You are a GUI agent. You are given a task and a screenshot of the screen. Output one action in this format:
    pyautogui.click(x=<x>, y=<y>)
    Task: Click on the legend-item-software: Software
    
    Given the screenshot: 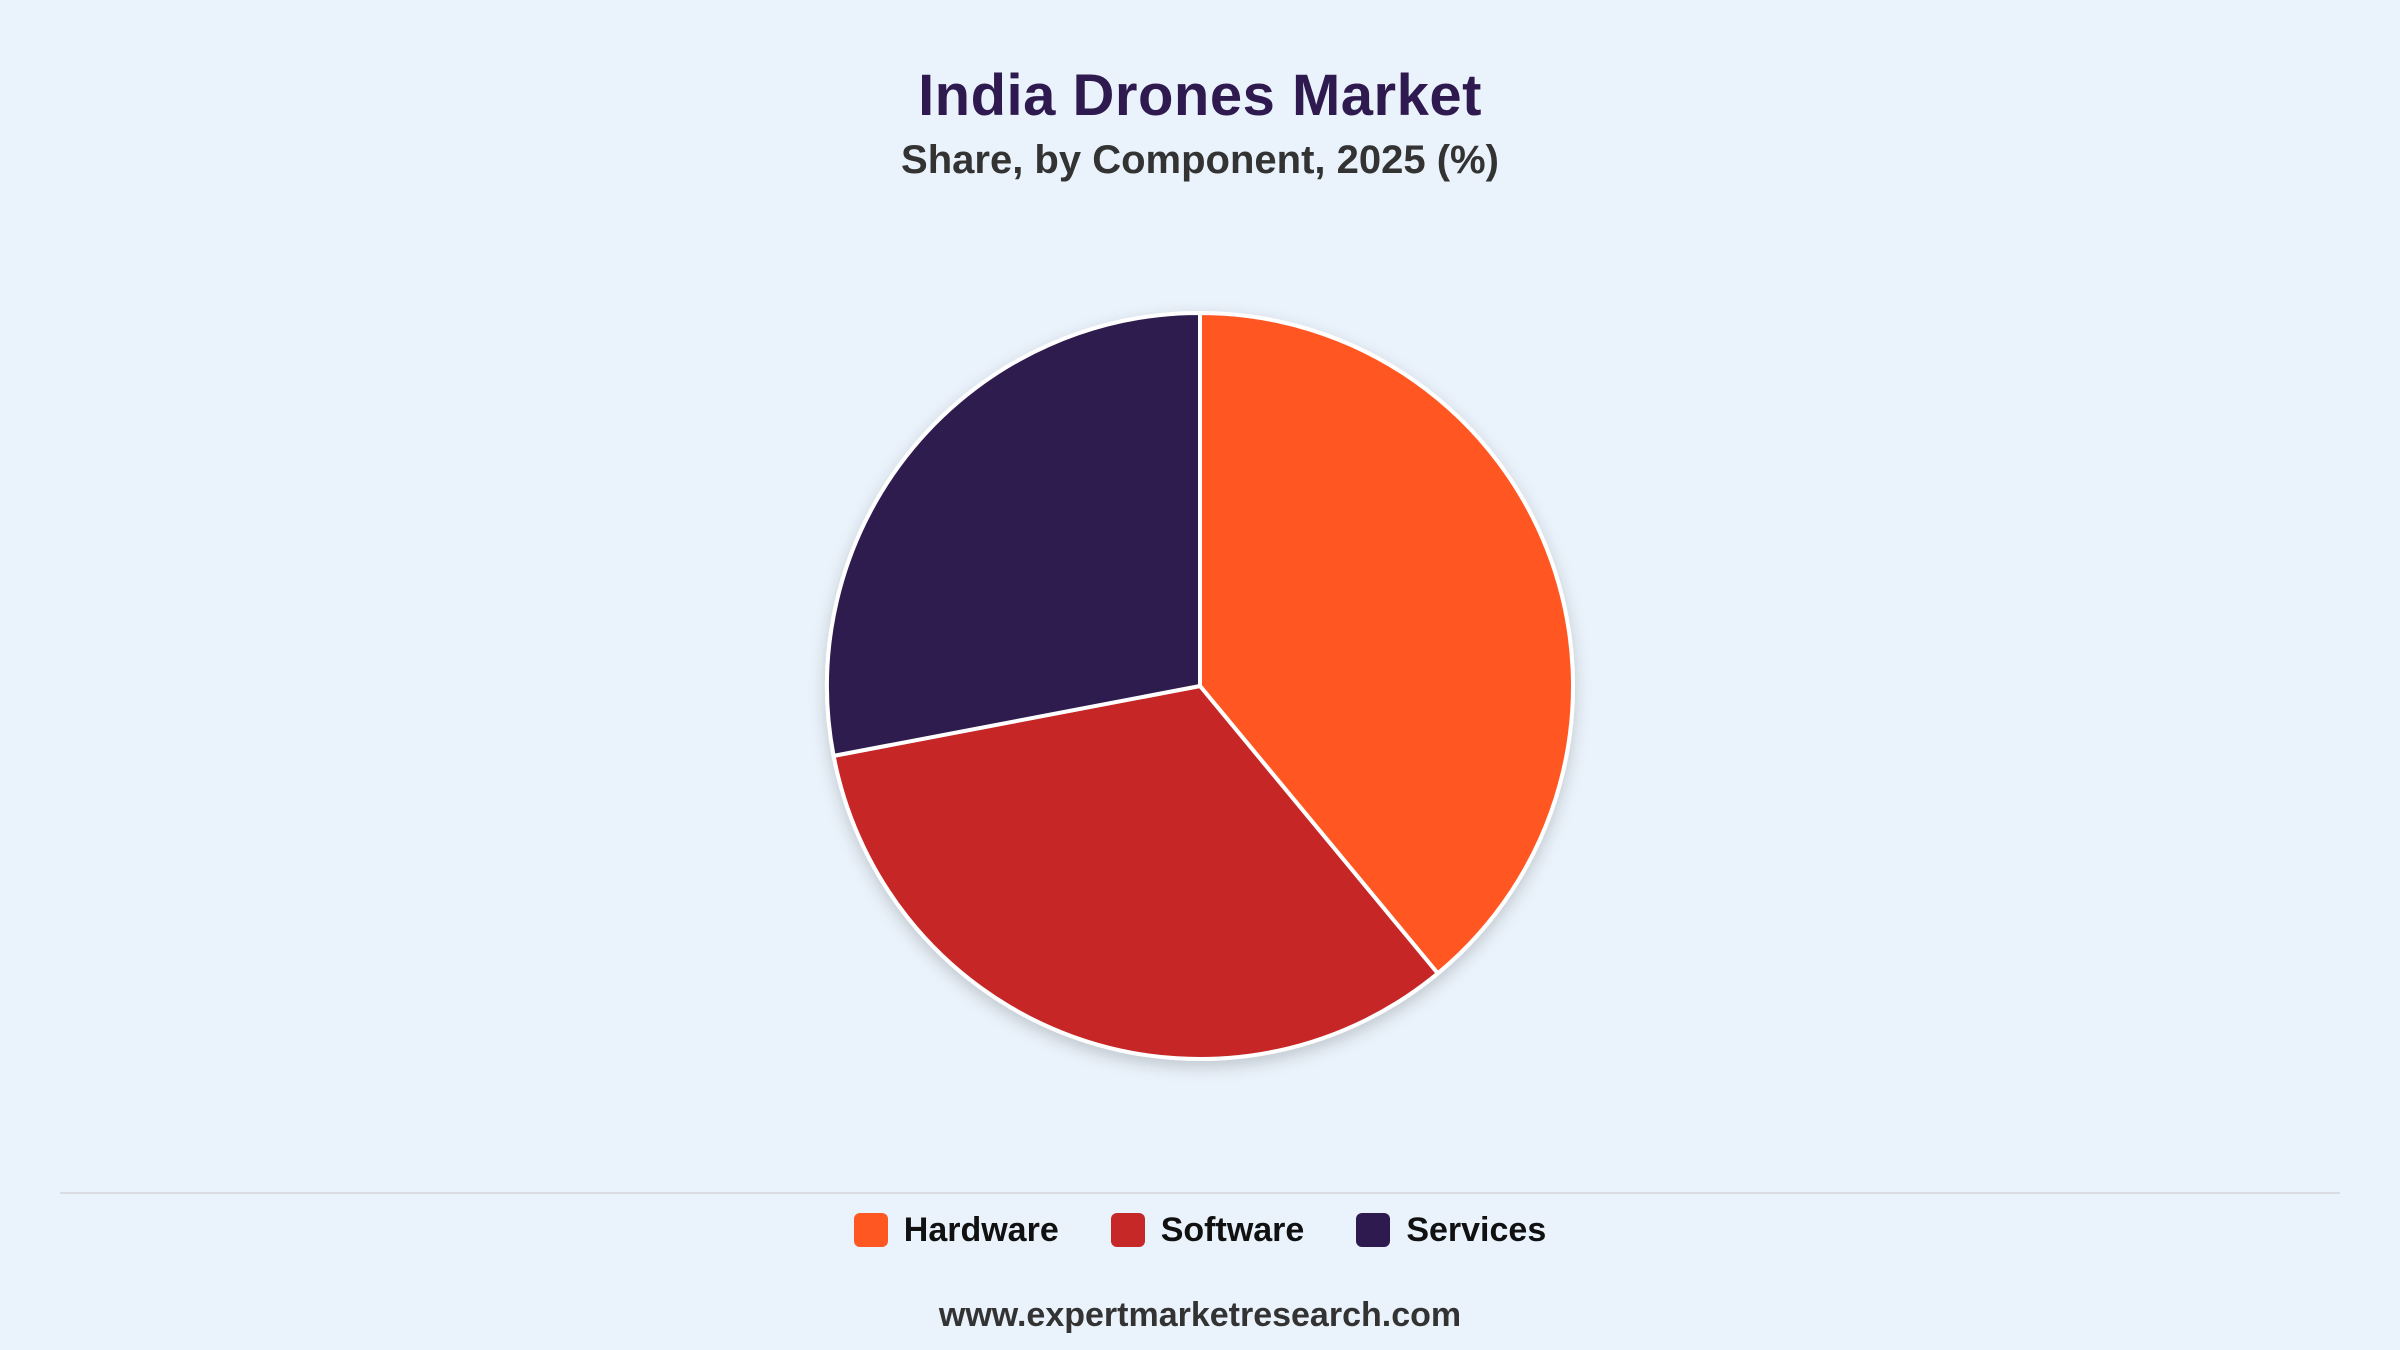 What is the action you would take?
    pyautogui.click(x=1207, y=1230)
    